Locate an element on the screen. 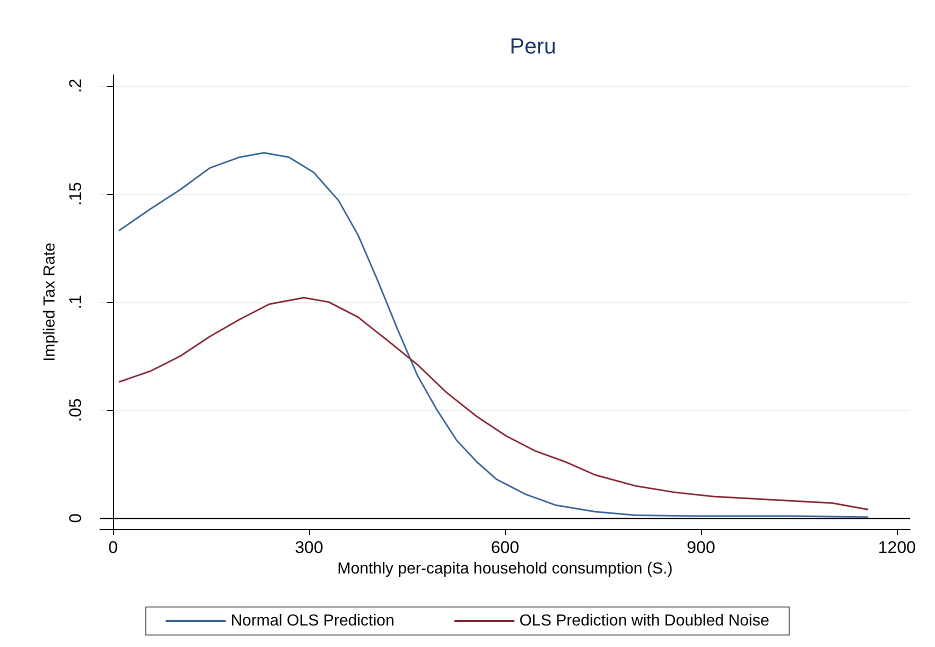 The width and height of the screenshot is (935, 647). chart-title: Peru is located at coordinates (533, 46).